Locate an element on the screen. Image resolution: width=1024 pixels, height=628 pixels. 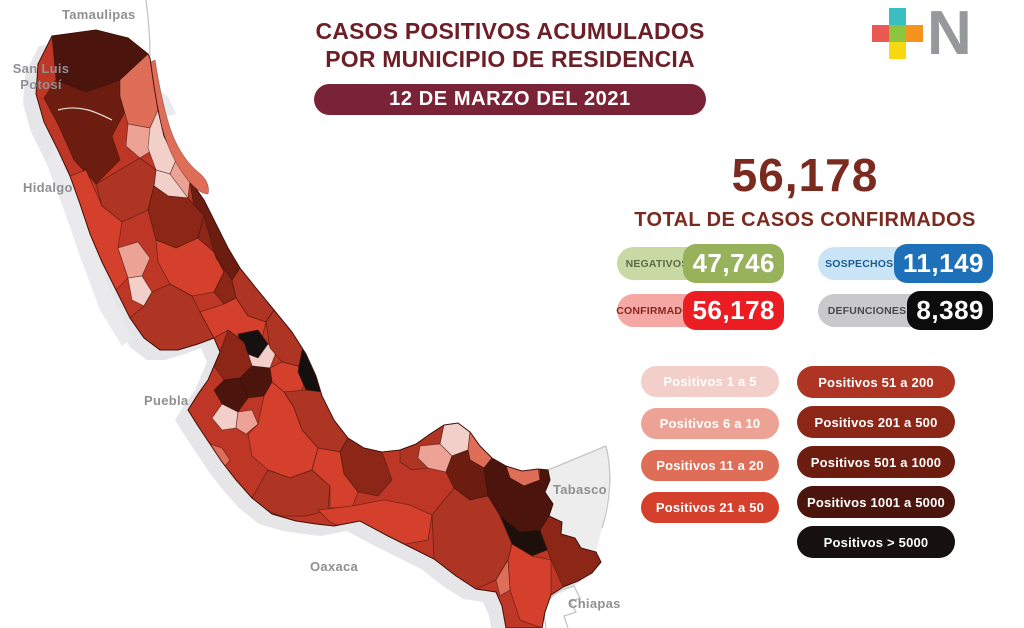
legend-item-201-500: Positivos 201 a 500 is located at coordinates (876, 422).